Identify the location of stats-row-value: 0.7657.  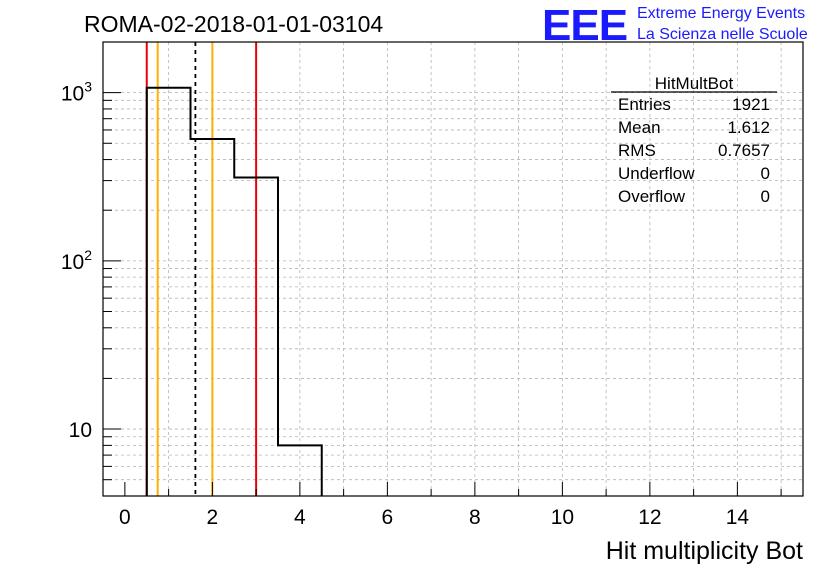
(744, 150).